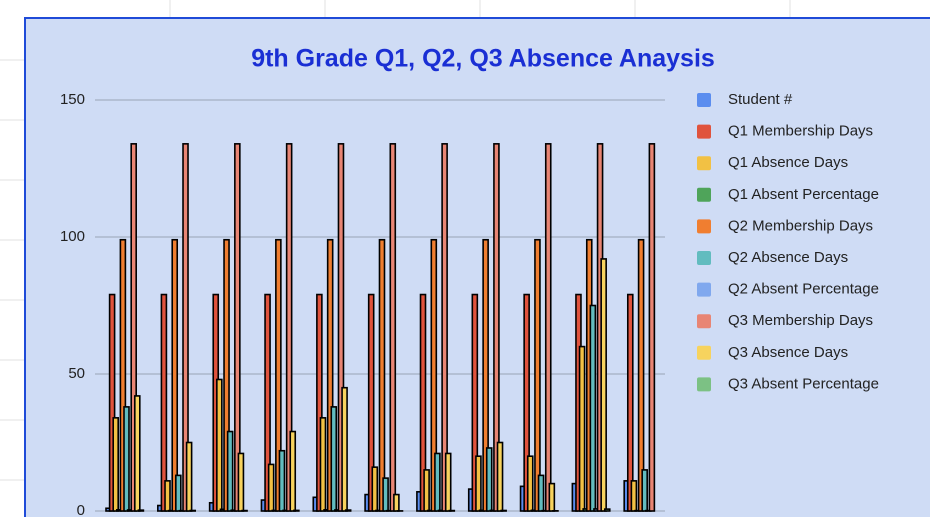 This screenshot has width=930, height=517. I want to click on y-tick-label: 150, so click(72, 99).